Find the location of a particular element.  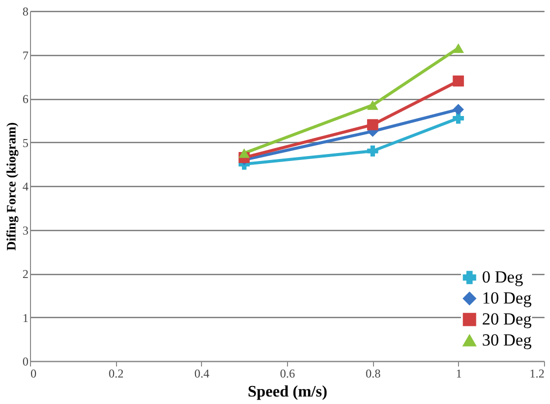

x-axis-title: Speed (m/s) is located at coordinates (288, 392).